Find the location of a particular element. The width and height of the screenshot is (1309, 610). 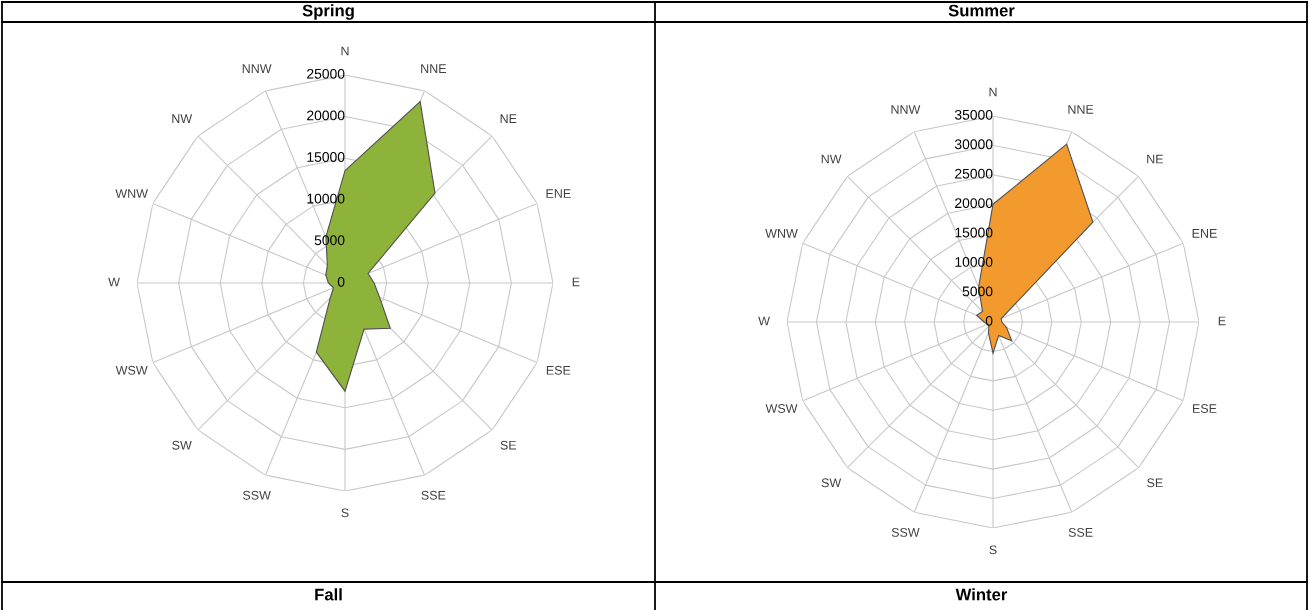

y-tick-label: 35000 is located at coordinates (973, 114).